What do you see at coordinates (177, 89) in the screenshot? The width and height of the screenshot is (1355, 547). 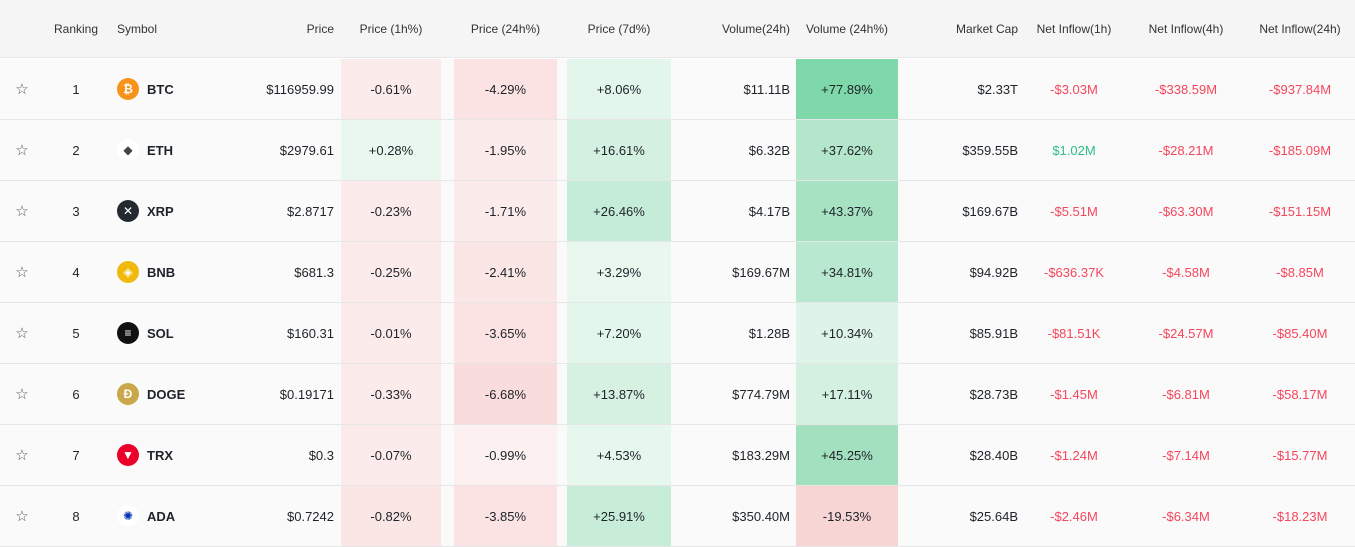 I see `symbol-cell: ₿ BTC` at bounding box center [177, 89].